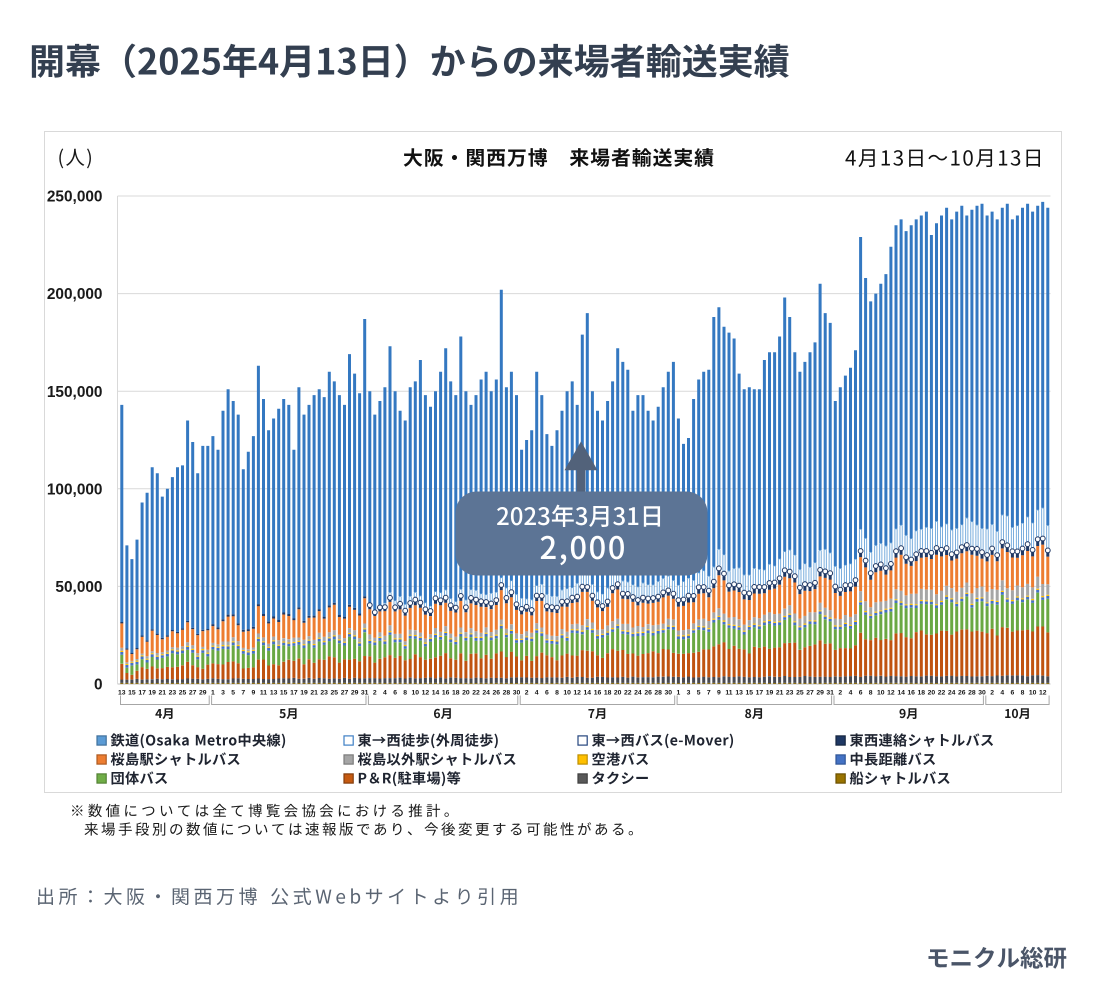  Describe the element at coordinates (78, 587) in the screenshot. I see `svg-text: 50,000` at that location.